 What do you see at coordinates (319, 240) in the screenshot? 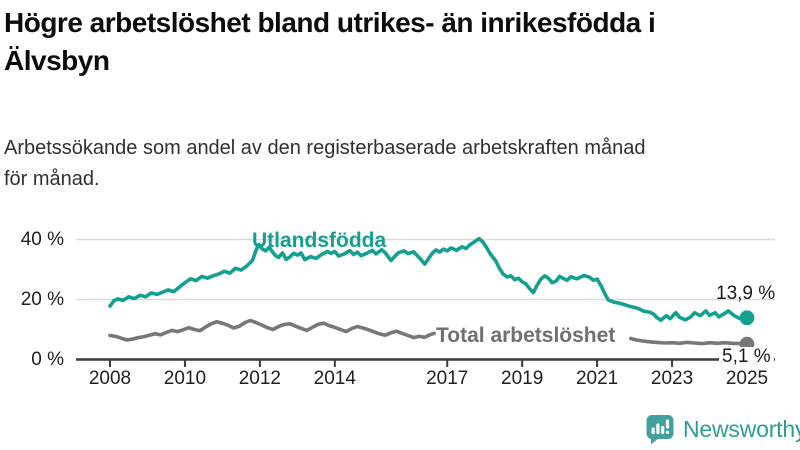
I see `series-label-utlandsfodda: Utlandsfödda` at bounding box center [319, 240].